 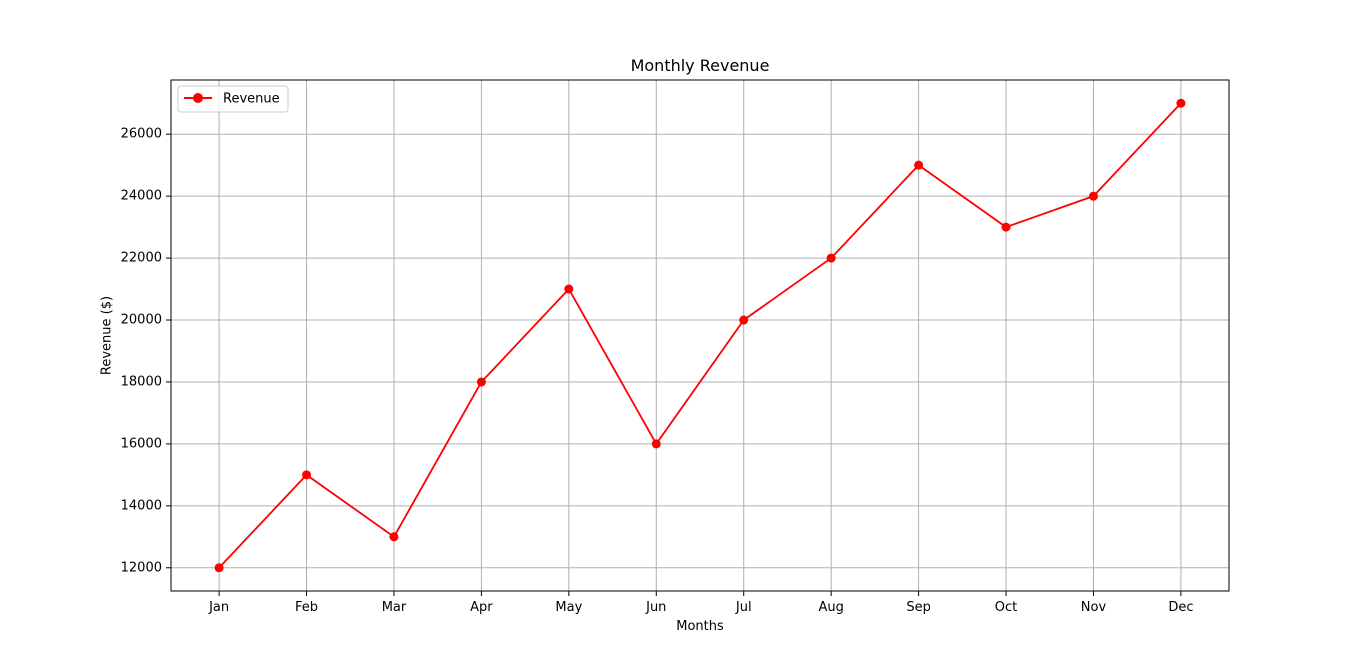 What do you see at coordinates (1006, 607) in the screenshot?
I see `x-tick-label: Oct` at bounding box center [1006, 607].